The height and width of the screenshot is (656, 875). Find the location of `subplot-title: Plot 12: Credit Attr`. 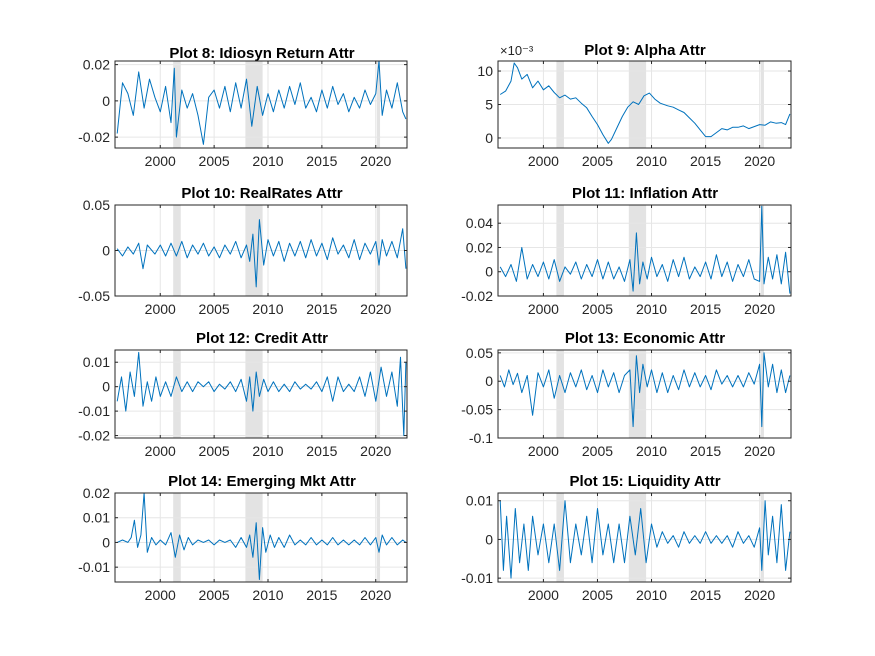

subplot-title: Plot 12: Credit Attr is located at coordinates (262, 338).